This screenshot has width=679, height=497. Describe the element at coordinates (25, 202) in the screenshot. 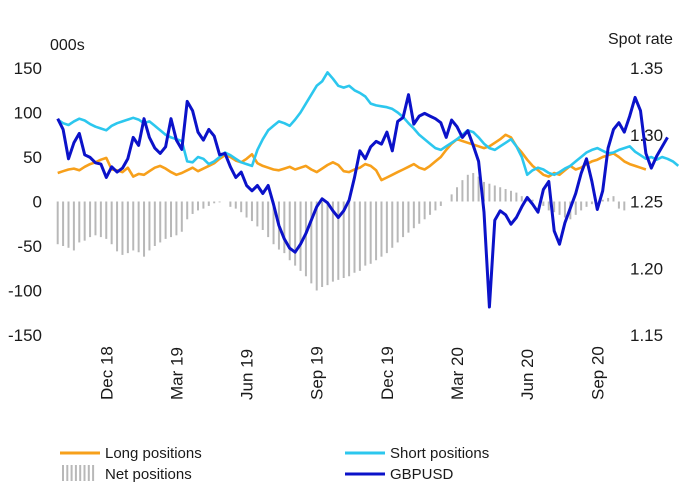

I see `left-axis-ticks: 150 100 50 0 -50 -100 -150` at that location.